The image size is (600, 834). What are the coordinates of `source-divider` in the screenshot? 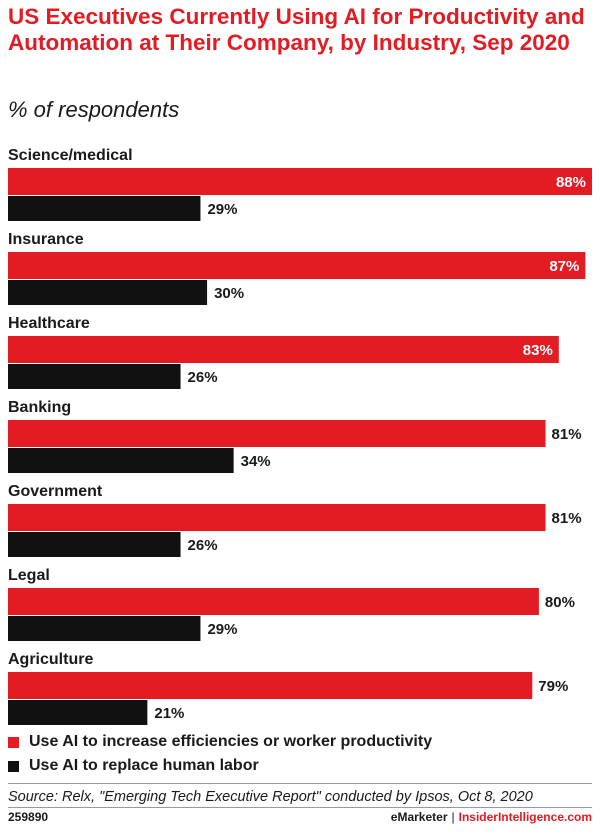 It's located at (300, 783).